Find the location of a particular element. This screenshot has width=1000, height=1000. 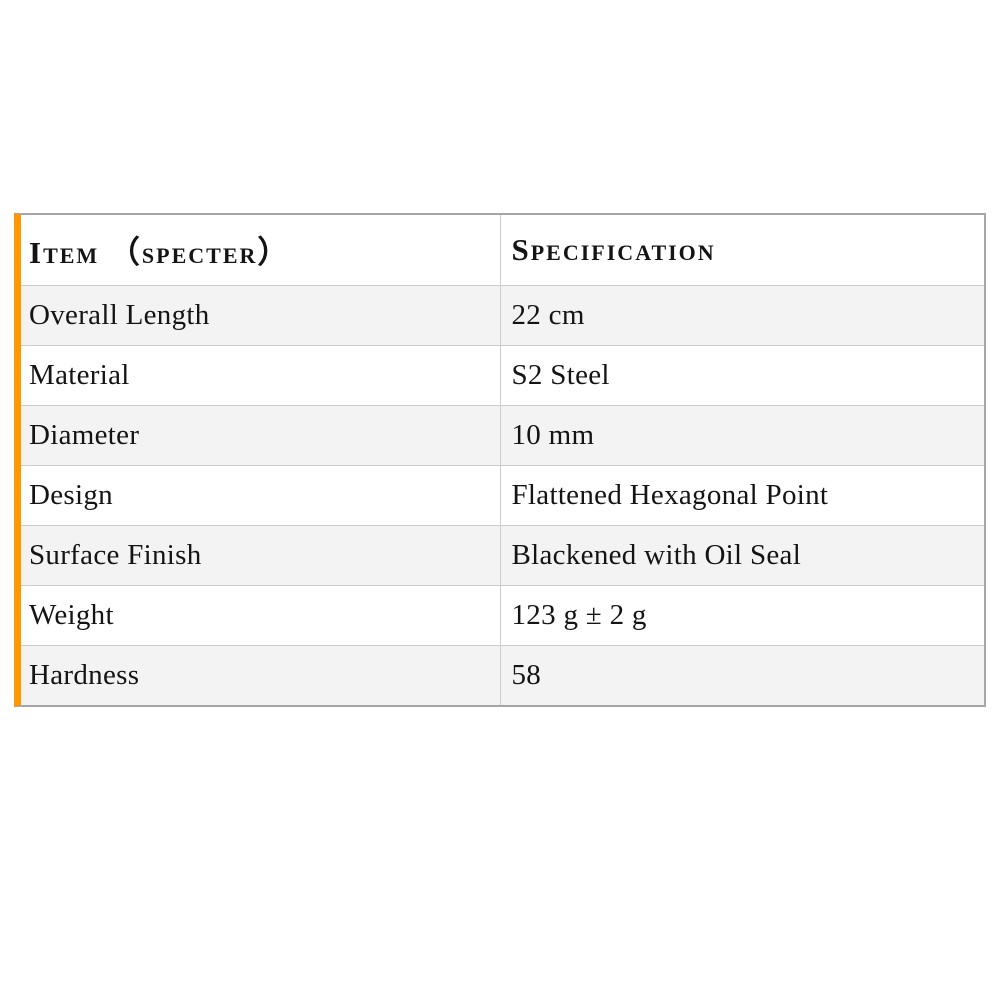

table-row: Material S2 Steel is located at coordinates (502, 375).